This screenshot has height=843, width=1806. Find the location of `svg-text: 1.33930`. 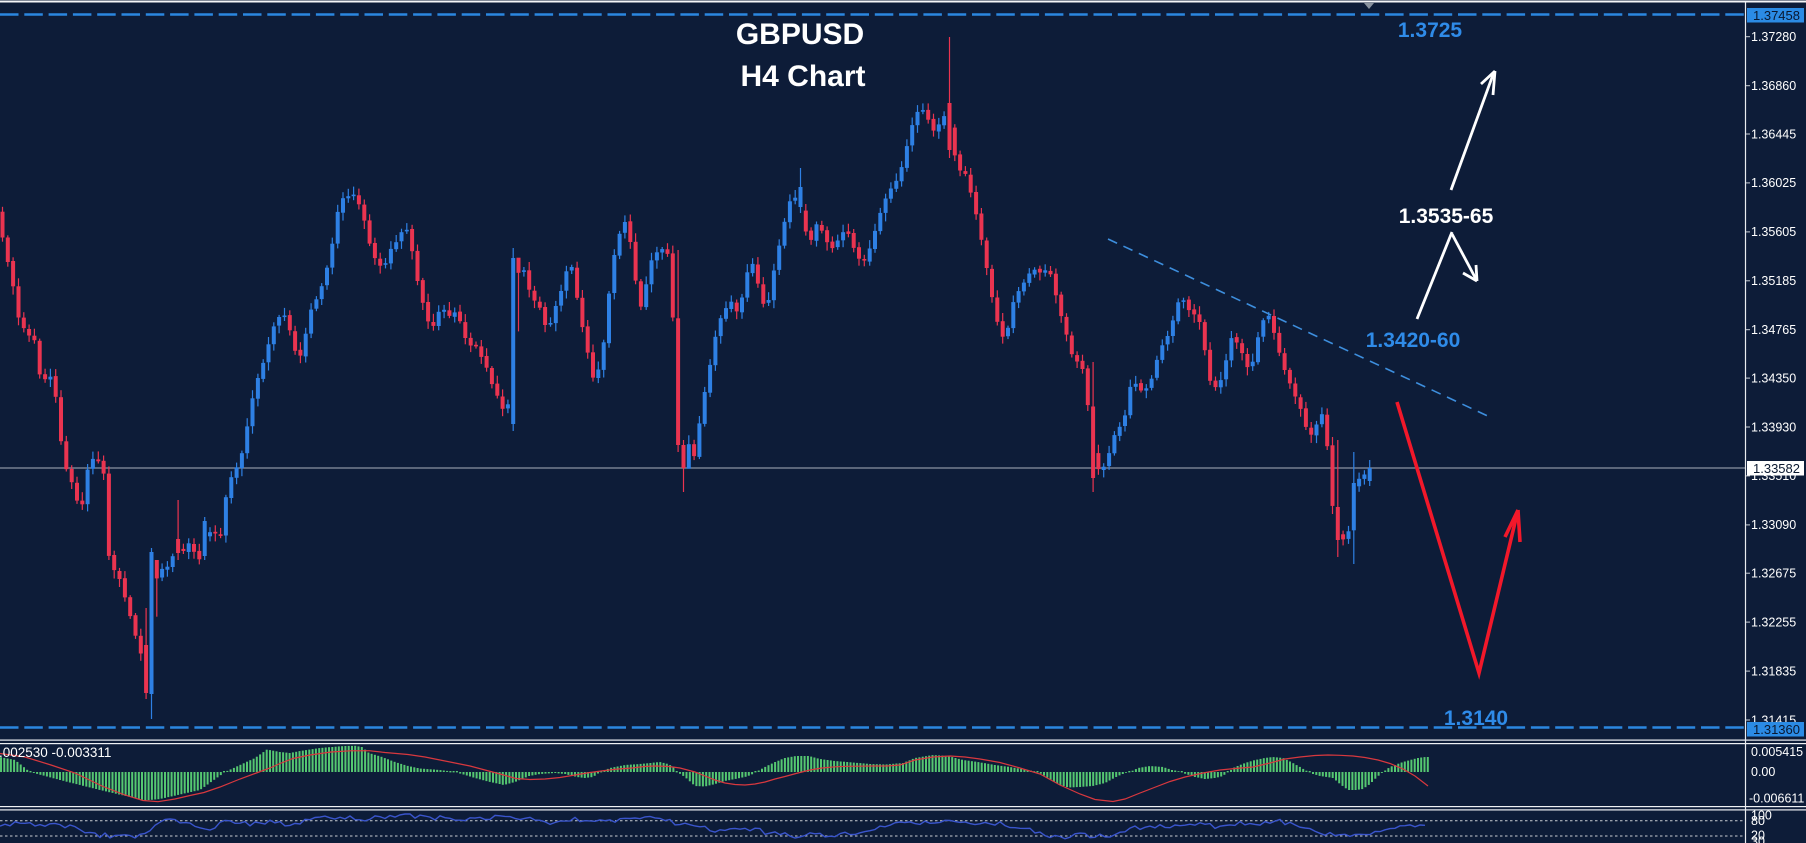

svg-text: 1.33930 is located at coordinates (1773, 427).